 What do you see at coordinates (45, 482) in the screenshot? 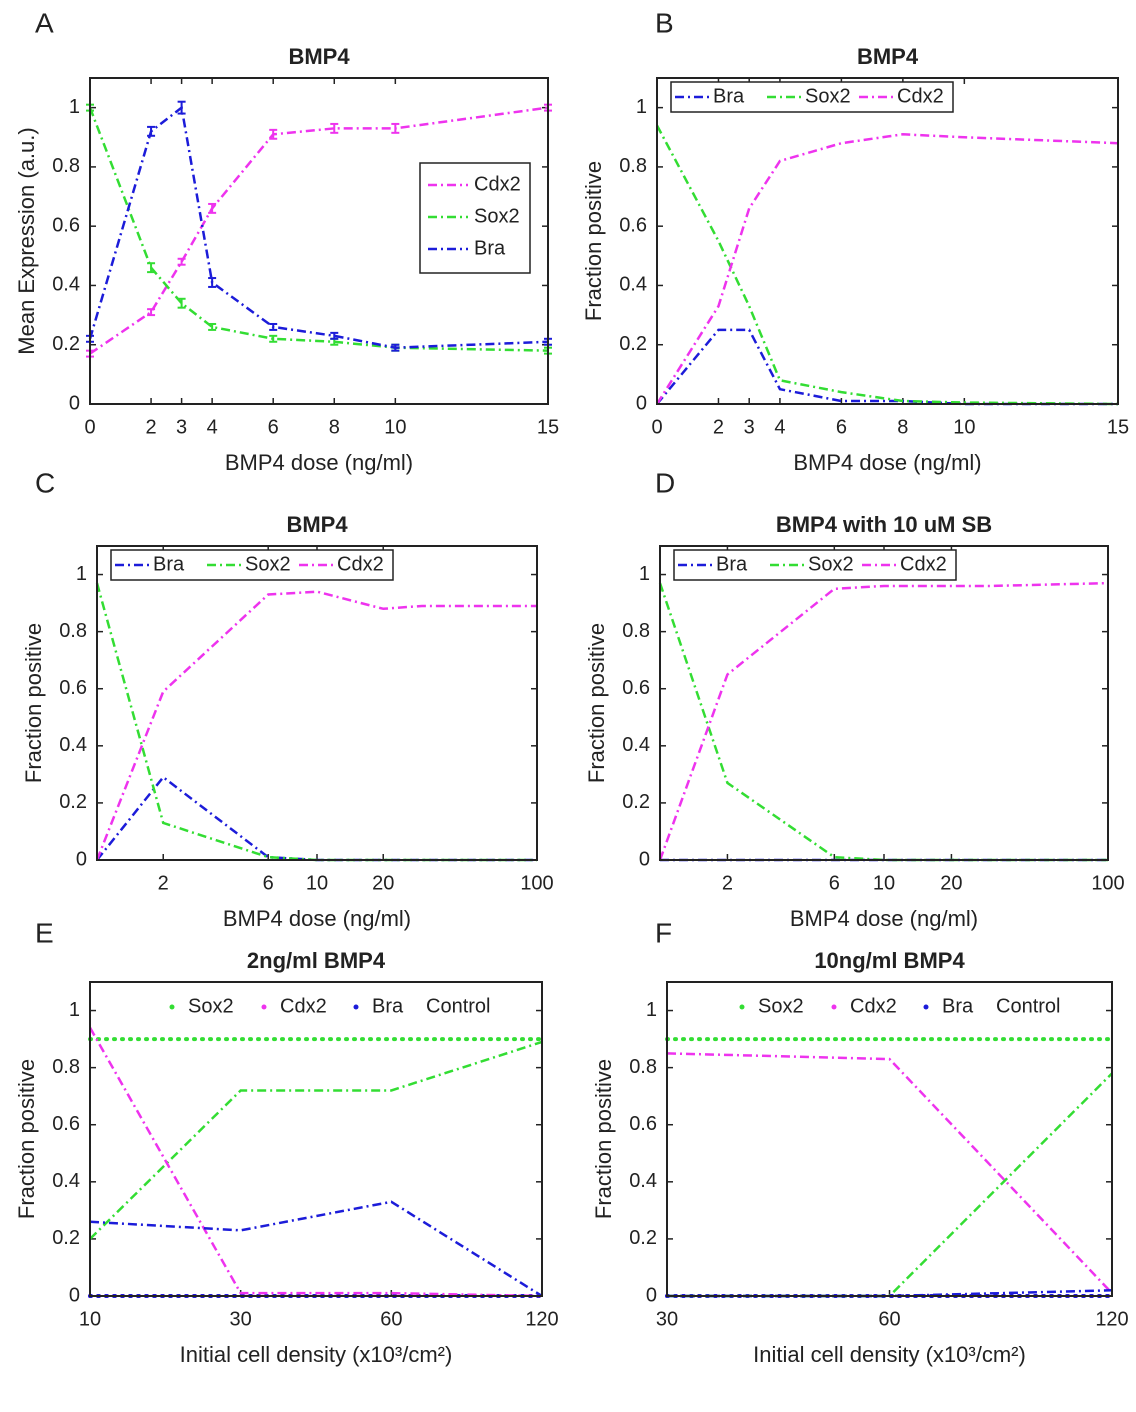
I see `panel-letter: C` at bounding box center [45, 482].